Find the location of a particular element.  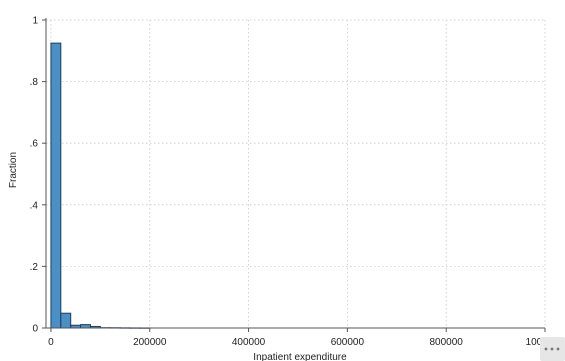

x-tick-label: 600000 is located at coordinates (348, 342).